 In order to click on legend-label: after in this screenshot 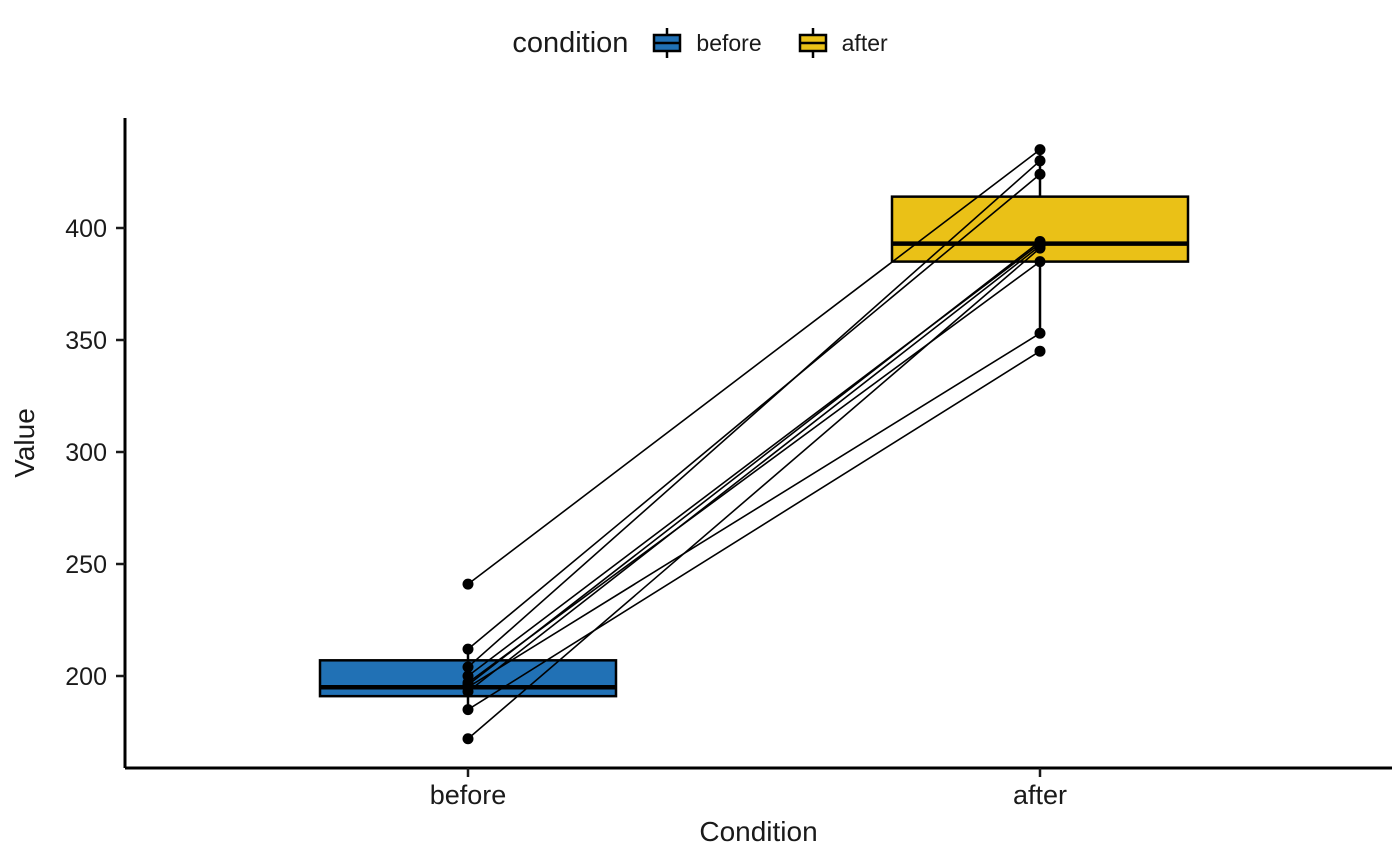, I will do `click(864, 42)`.